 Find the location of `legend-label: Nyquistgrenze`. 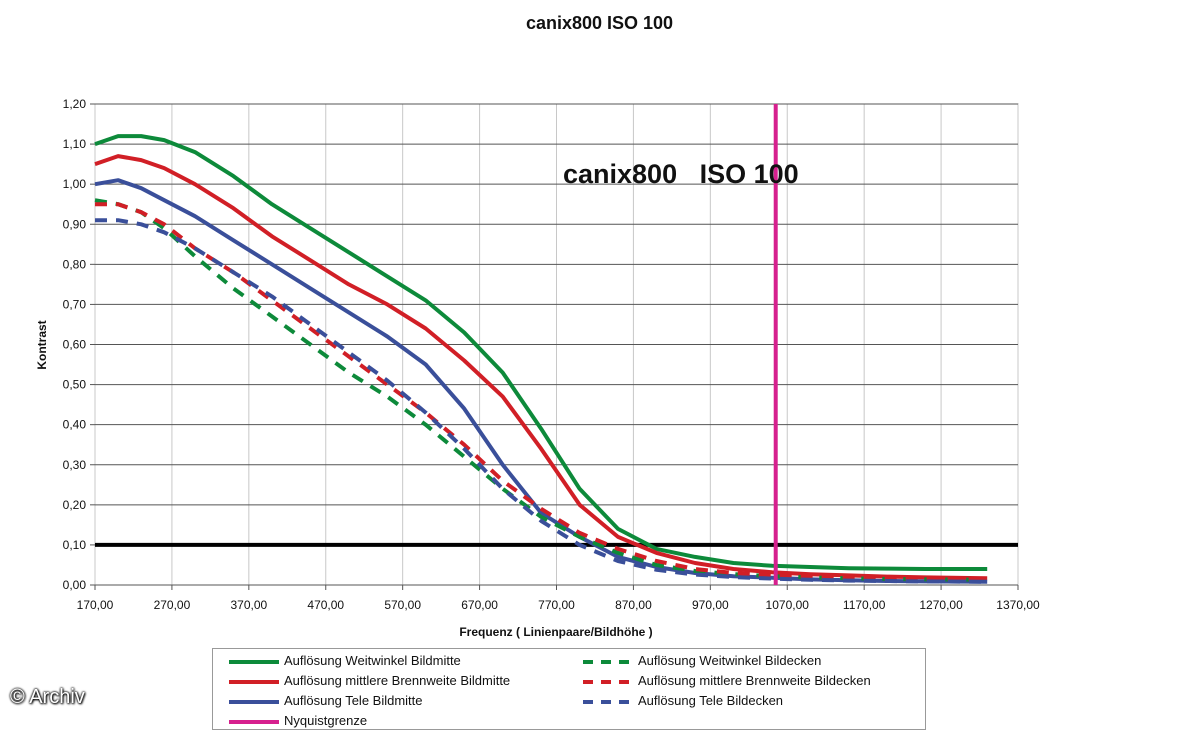

legend-label: Nyquistgrenze is located at coordinates (326, 720).